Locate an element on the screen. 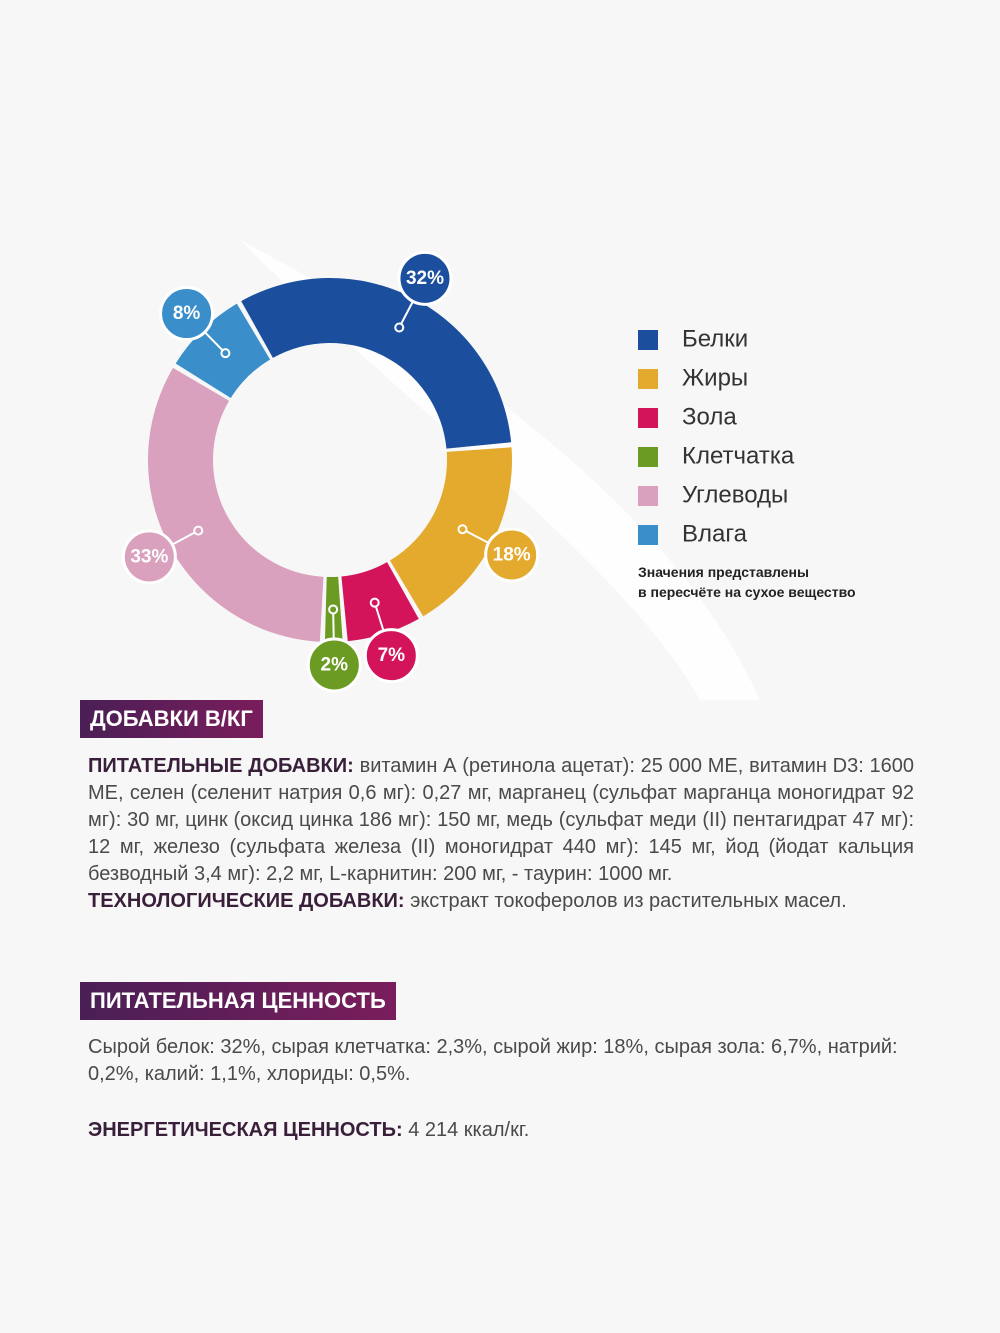  label: ТЕХНОЛОГИЧЕСКИЕ ДОБАВКИ: is located at coordinates (246, 901).